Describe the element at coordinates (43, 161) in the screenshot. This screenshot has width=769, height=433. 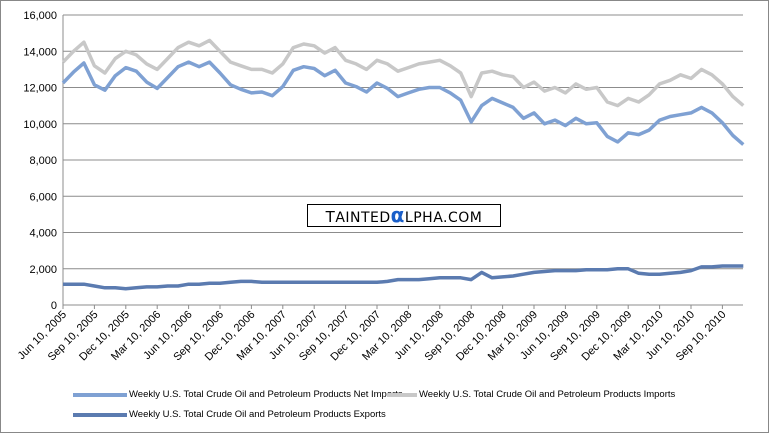
I see `y-tick-label: 8,000` at that location.